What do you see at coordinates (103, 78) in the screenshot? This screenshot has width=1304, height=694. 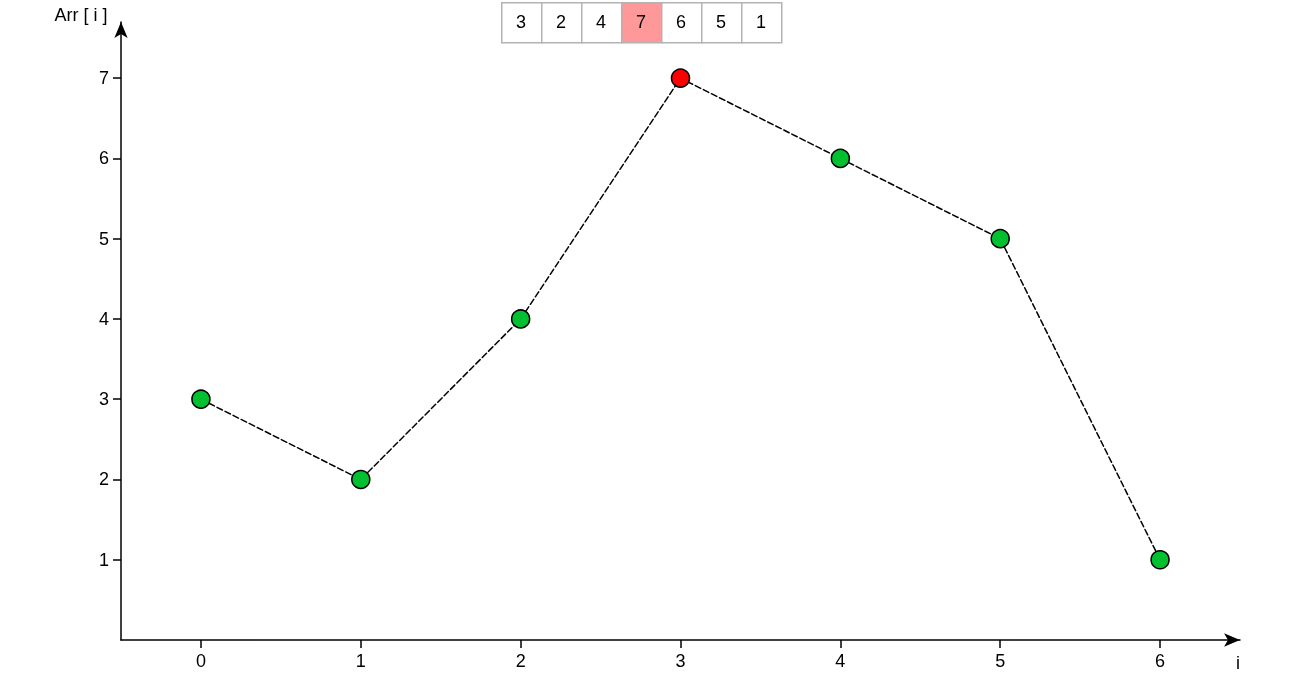 I see `y-tick-label: 7` at bounding box center [103, 78].